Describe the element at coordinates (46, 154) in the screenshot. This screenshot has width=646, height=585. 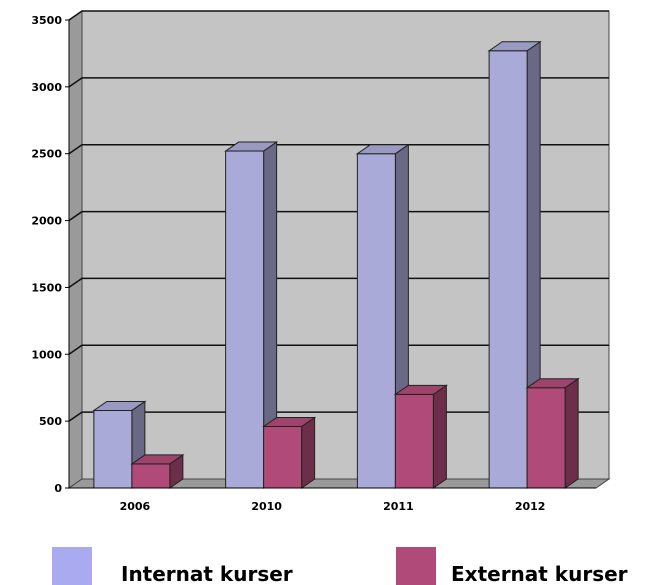
I see `y-tick-label: 2500` at that location.